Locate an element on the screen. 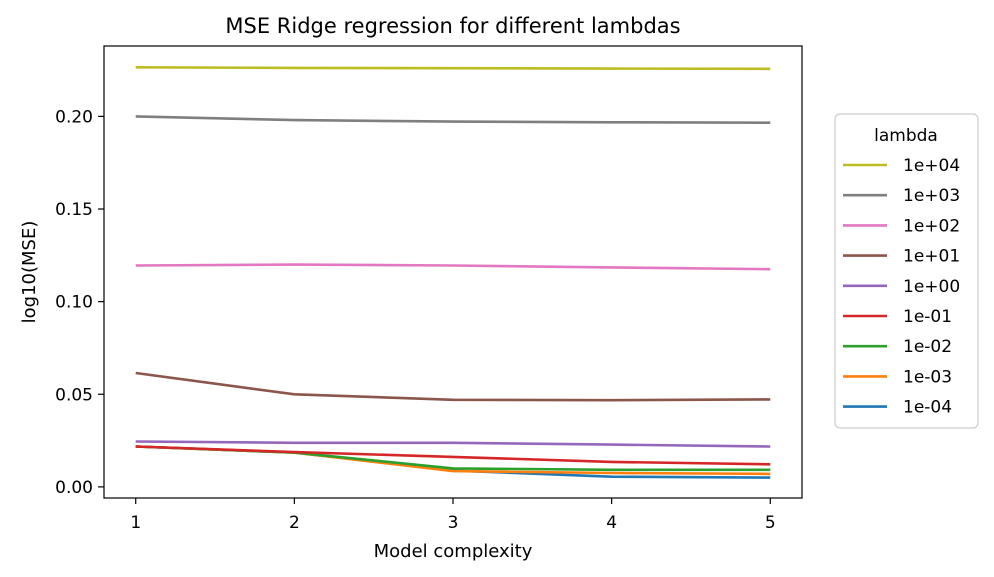 The width and height of the screenshot is (994, 577). x-tick-label: 4 is located at coordinates (611, 523).